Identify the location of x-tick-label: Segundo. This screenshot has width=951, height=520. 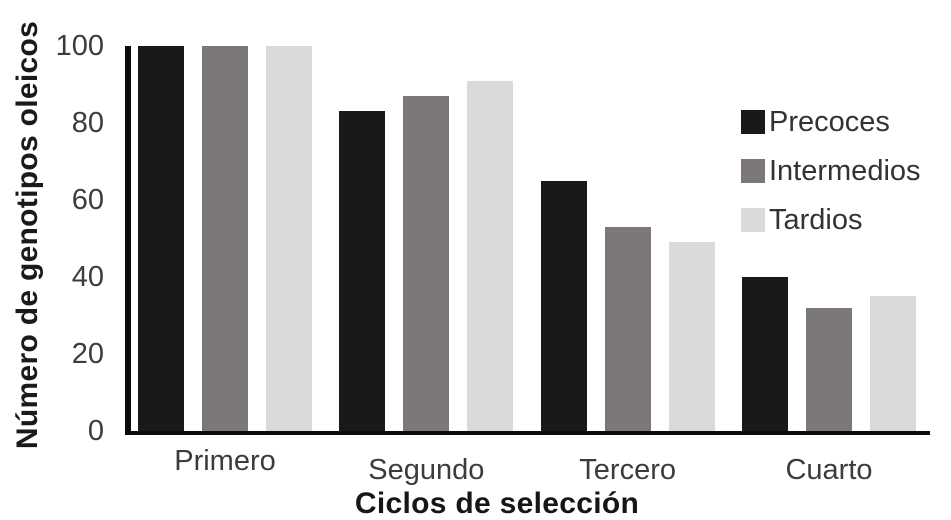
(426, 470).